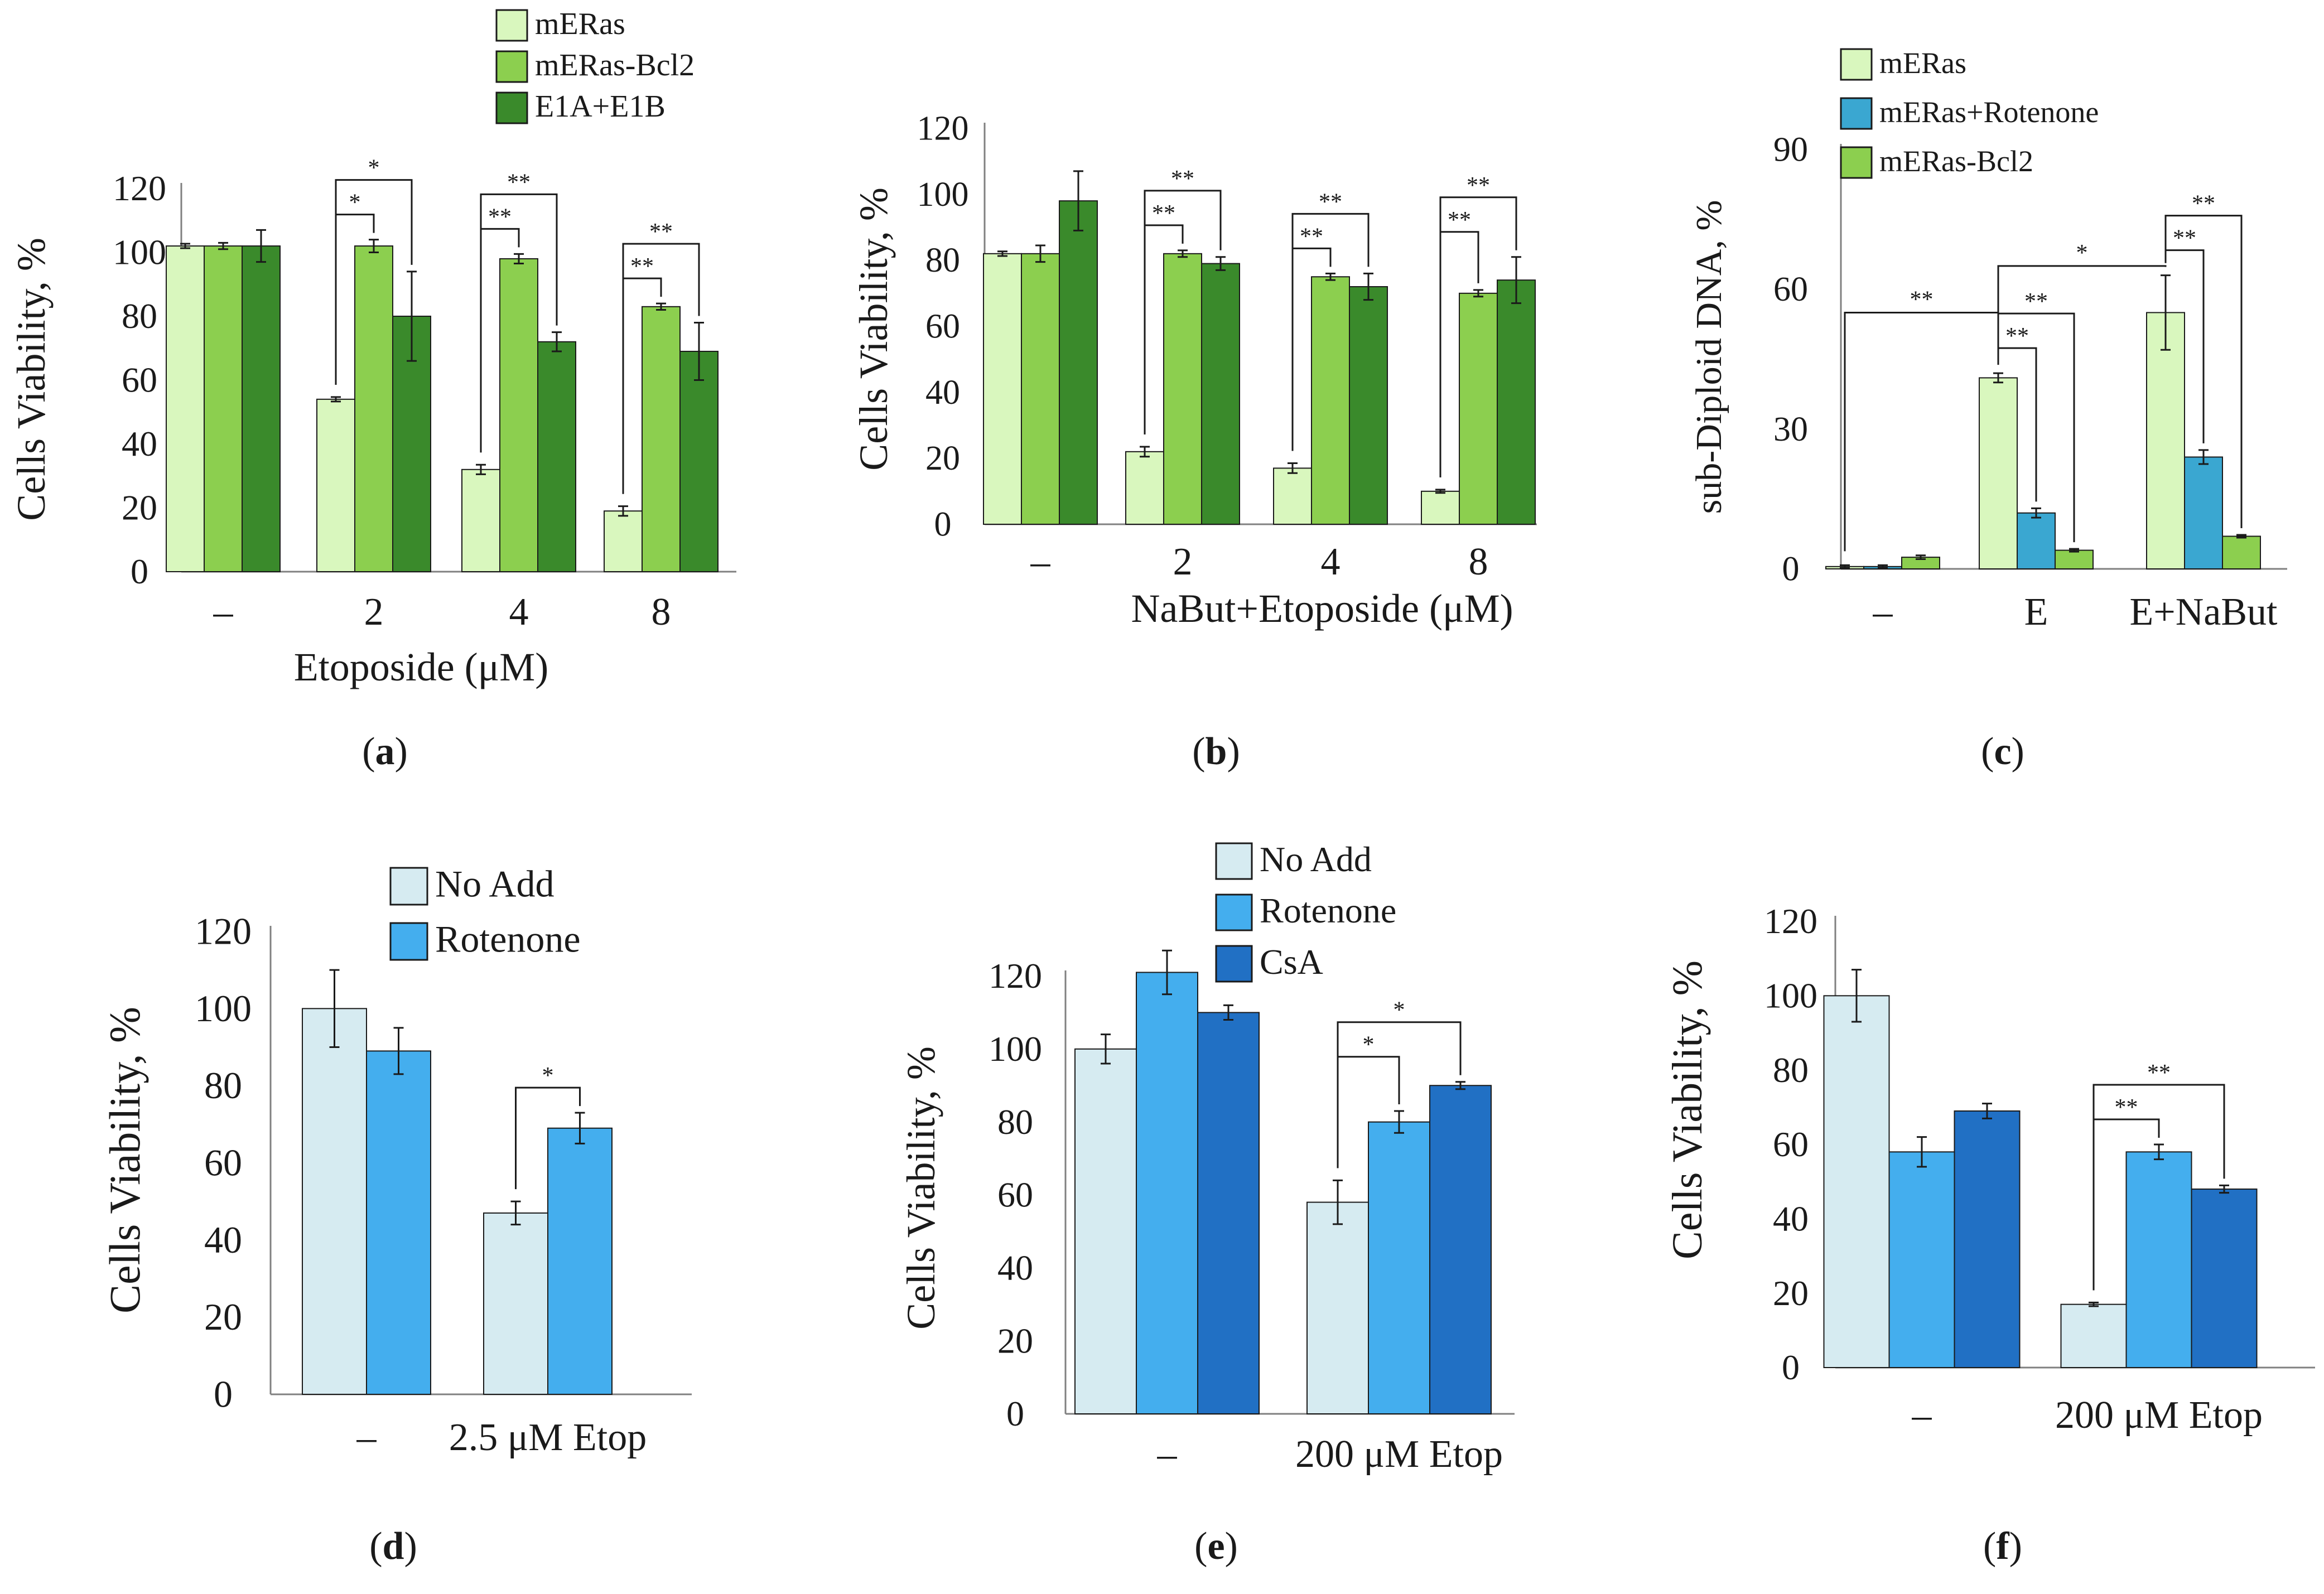 This screenshot has height=1594, width=2324. Describe the element at coordinates (2002, 1547) in the screenshot. I see `panel-label: (f)` at that location.